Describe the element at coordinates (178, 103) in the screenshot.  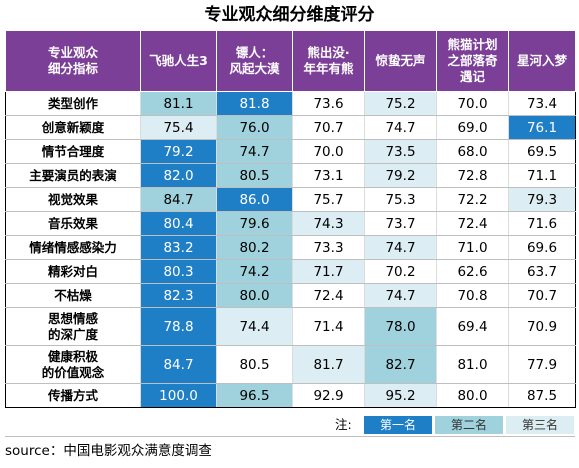
I see `score-cell: 81.1` at that location.